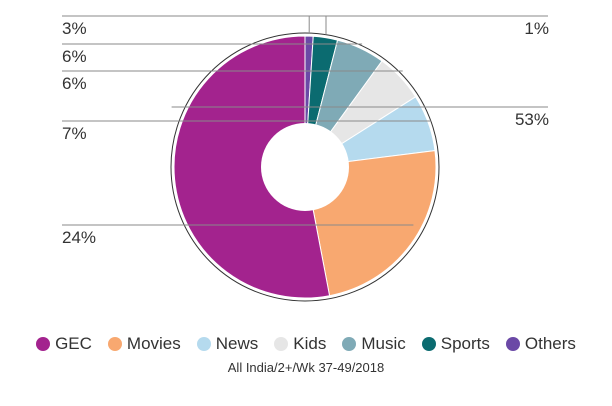  I want to click on value-label-sports: 3%, so click(74, 28).